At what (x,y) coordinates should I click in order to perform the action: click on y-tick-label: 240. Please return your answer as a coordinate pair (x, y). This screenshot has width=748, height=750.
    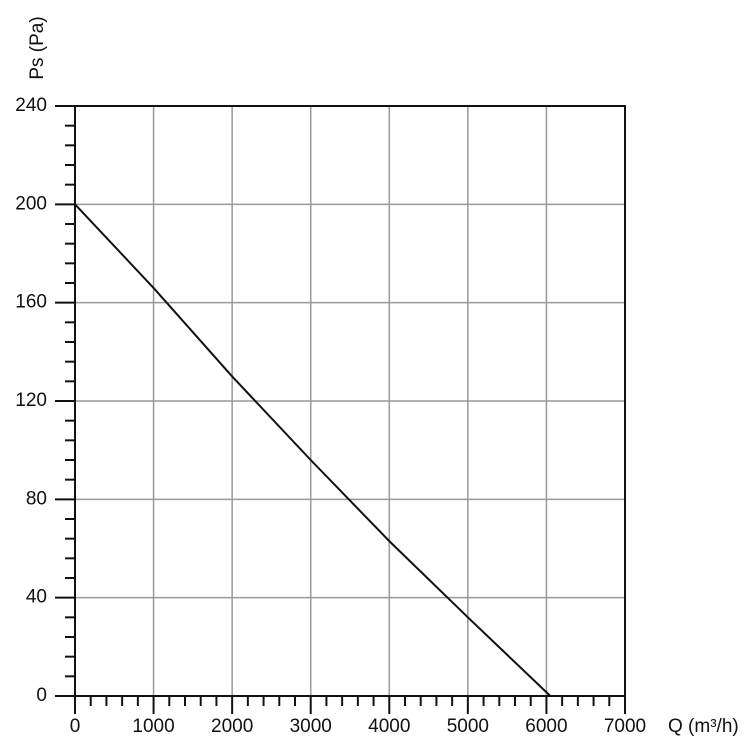
    Looking at the image, I should click on (31, 105).